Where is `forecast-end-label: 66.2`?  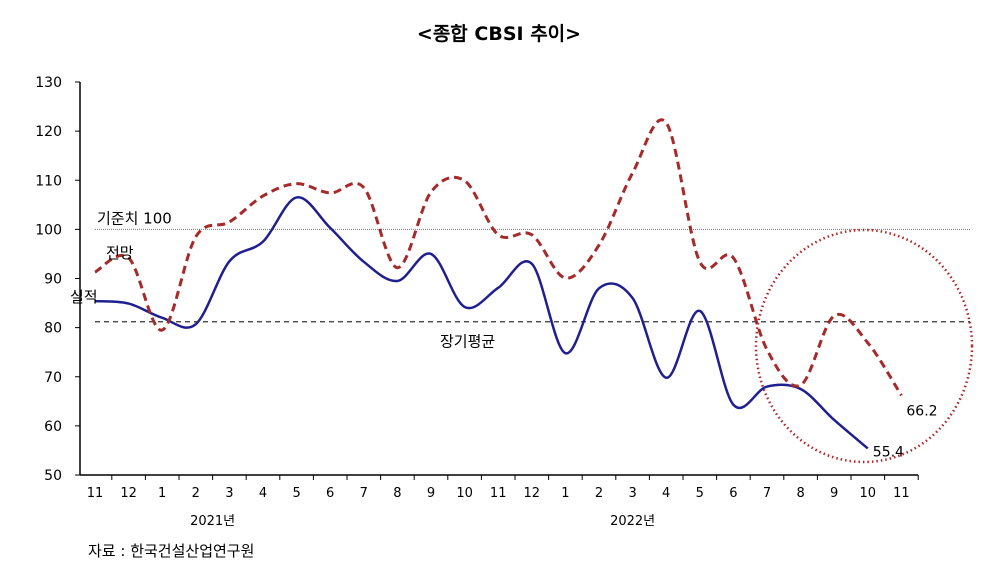 forecast-end-label: 66.2 is located at coordinates (921, 411).